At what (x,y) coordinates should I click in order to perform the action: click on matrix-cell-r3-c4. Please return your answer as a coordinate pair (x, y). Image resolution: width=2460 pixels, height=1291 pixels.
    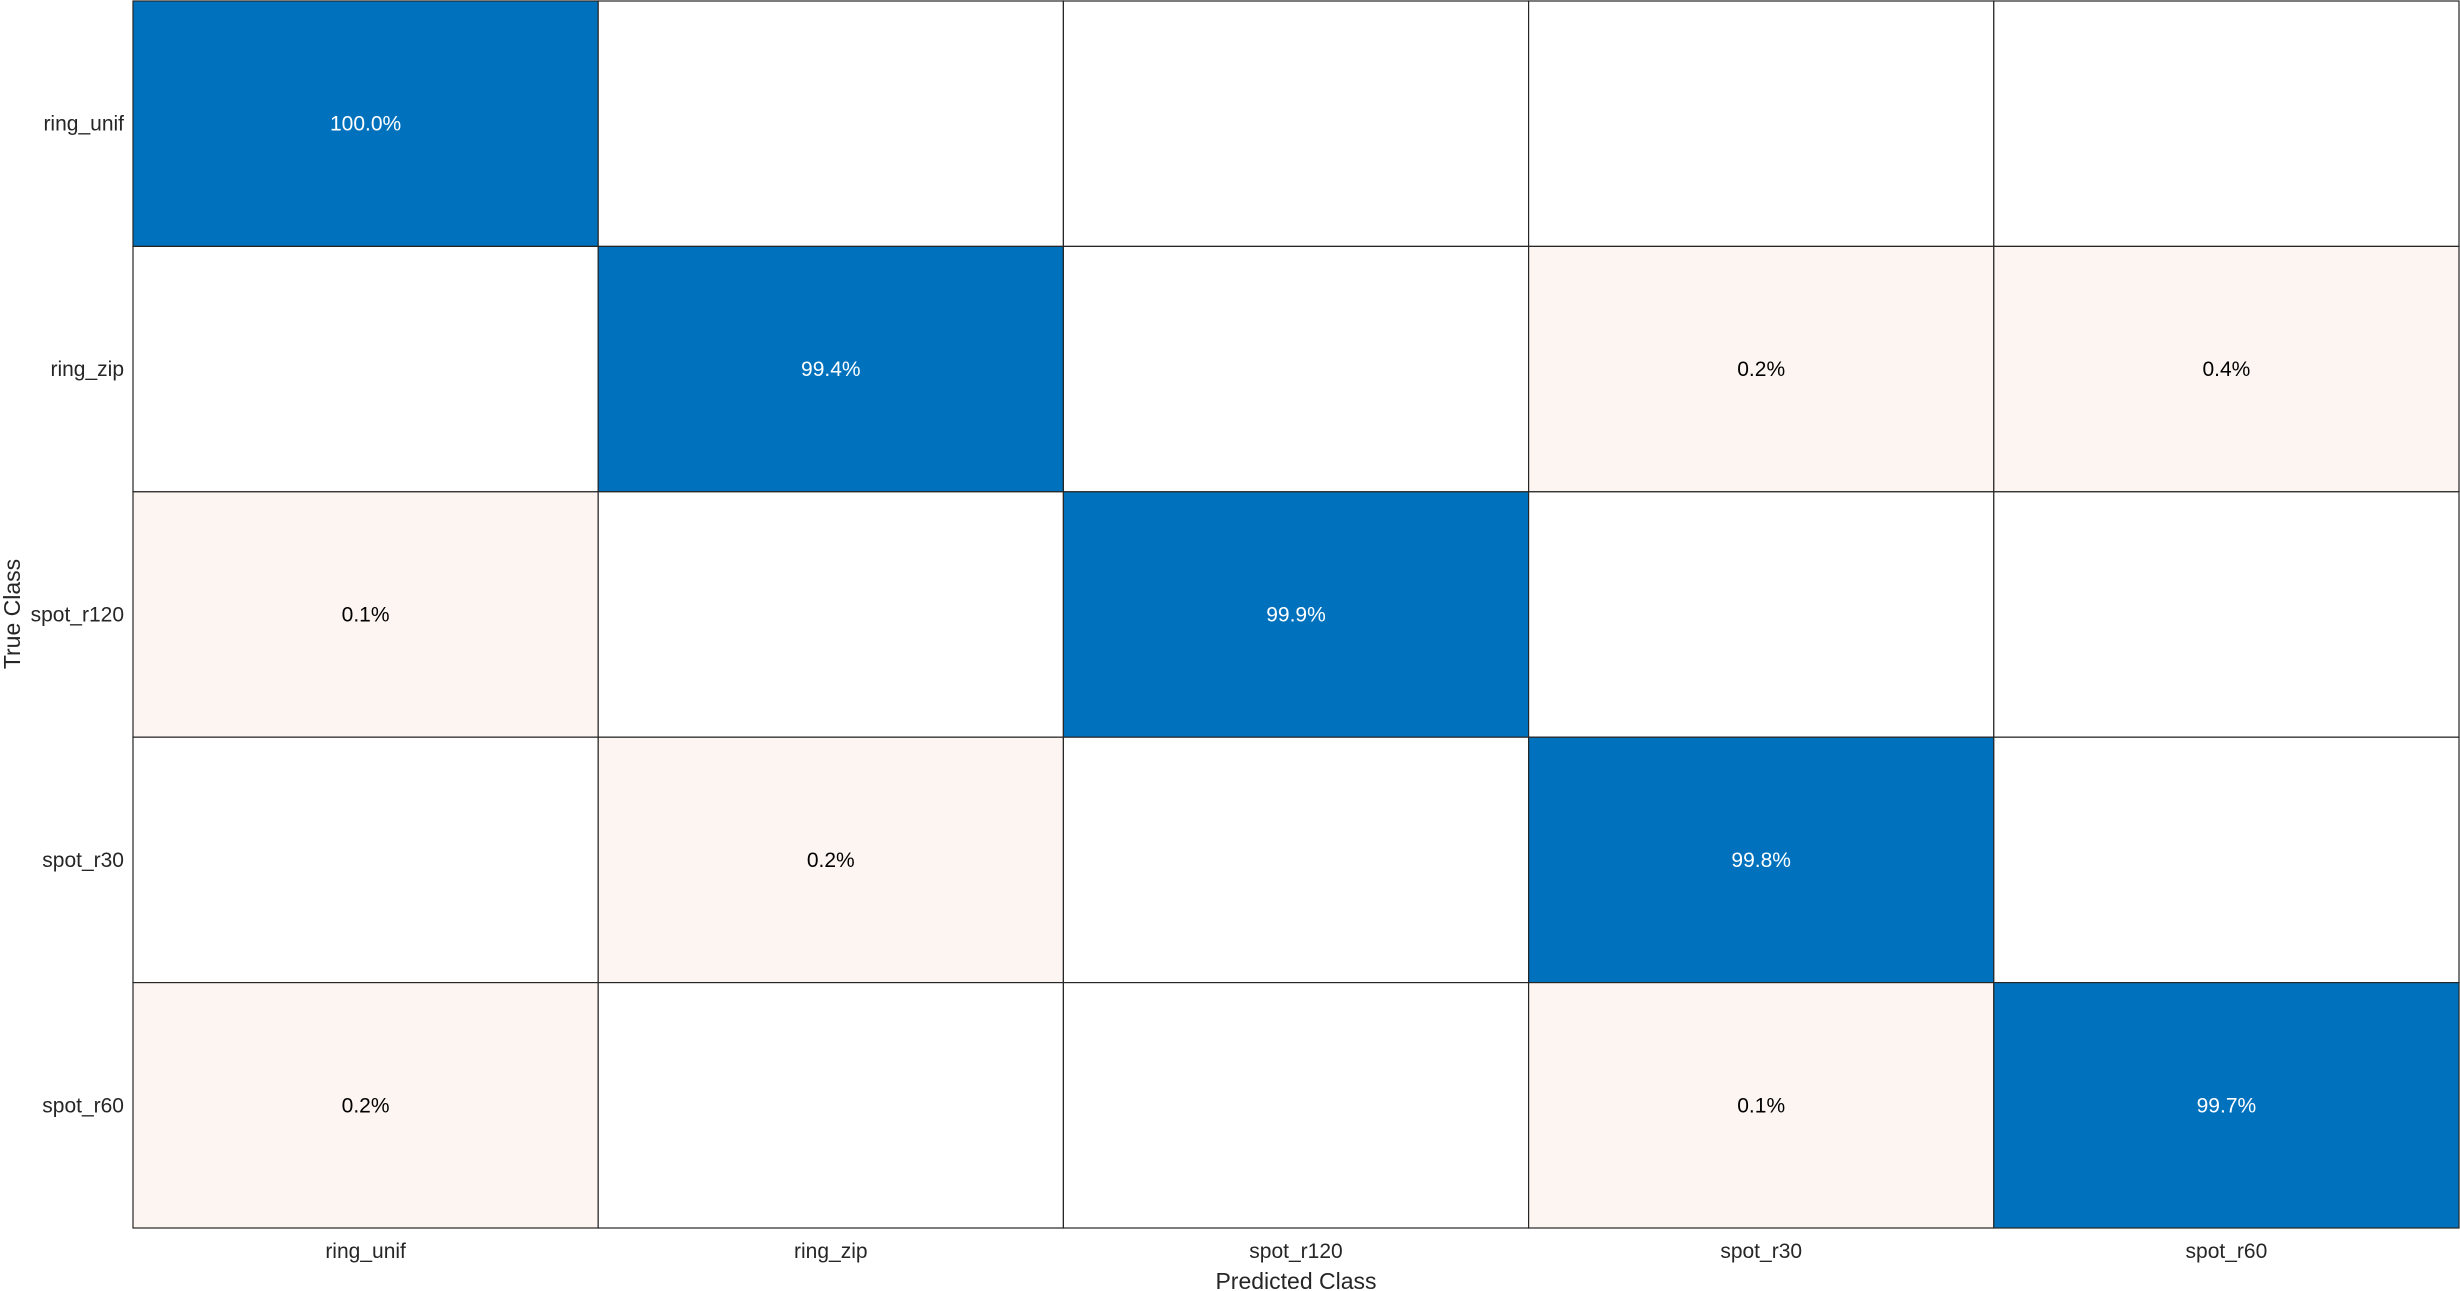
    Looking at the image, I should click on (2226, 860).